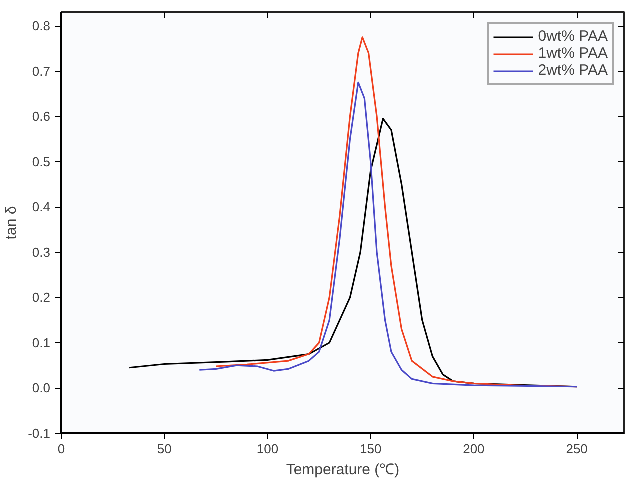 The width and height of the screenshot is (628, 483). Describe the element at coordinates (164, 449) in the screenshot. I see `x-tick-label: 50` at that location.